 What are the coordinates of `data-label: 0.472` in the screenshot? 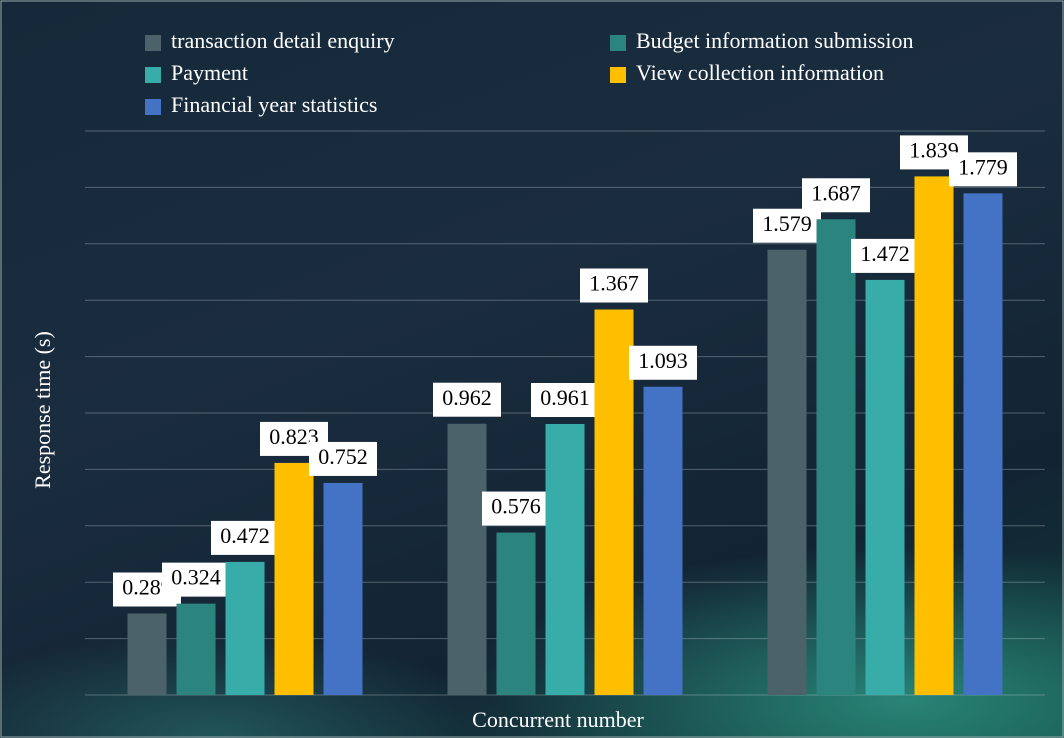 It's located at (245, 535).